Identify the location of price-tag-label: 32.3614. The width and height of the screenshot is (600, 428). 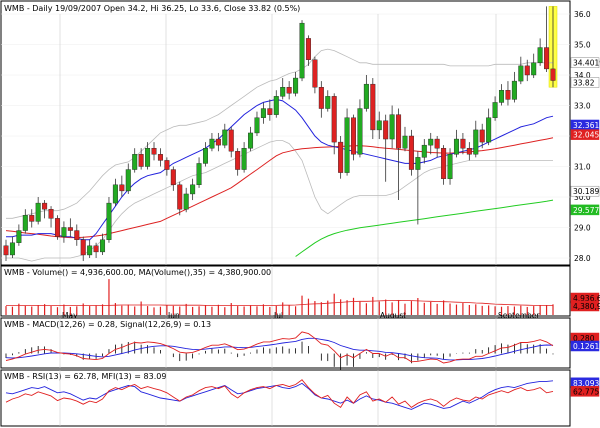
(586, 125).